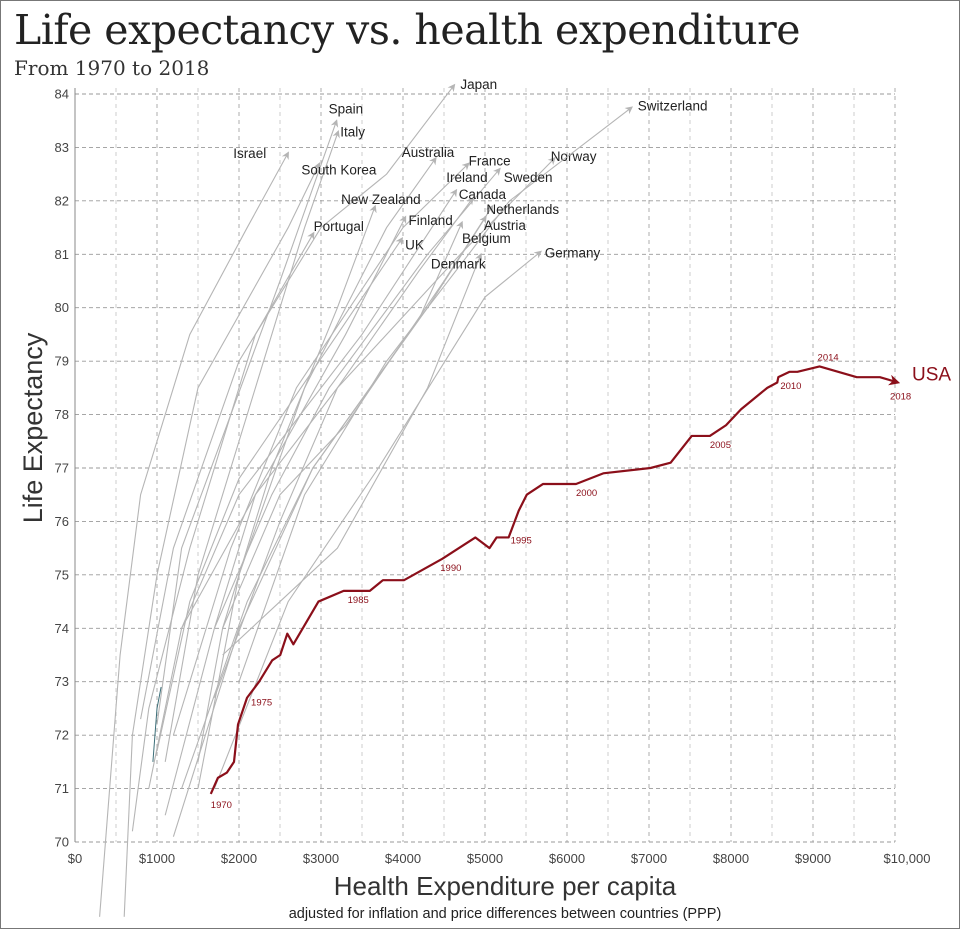 This screenshot has width=960, height=929. Describe the element at coordinates (75, 858) in the screenshot. I see `x-tick-label: $0` at that location.